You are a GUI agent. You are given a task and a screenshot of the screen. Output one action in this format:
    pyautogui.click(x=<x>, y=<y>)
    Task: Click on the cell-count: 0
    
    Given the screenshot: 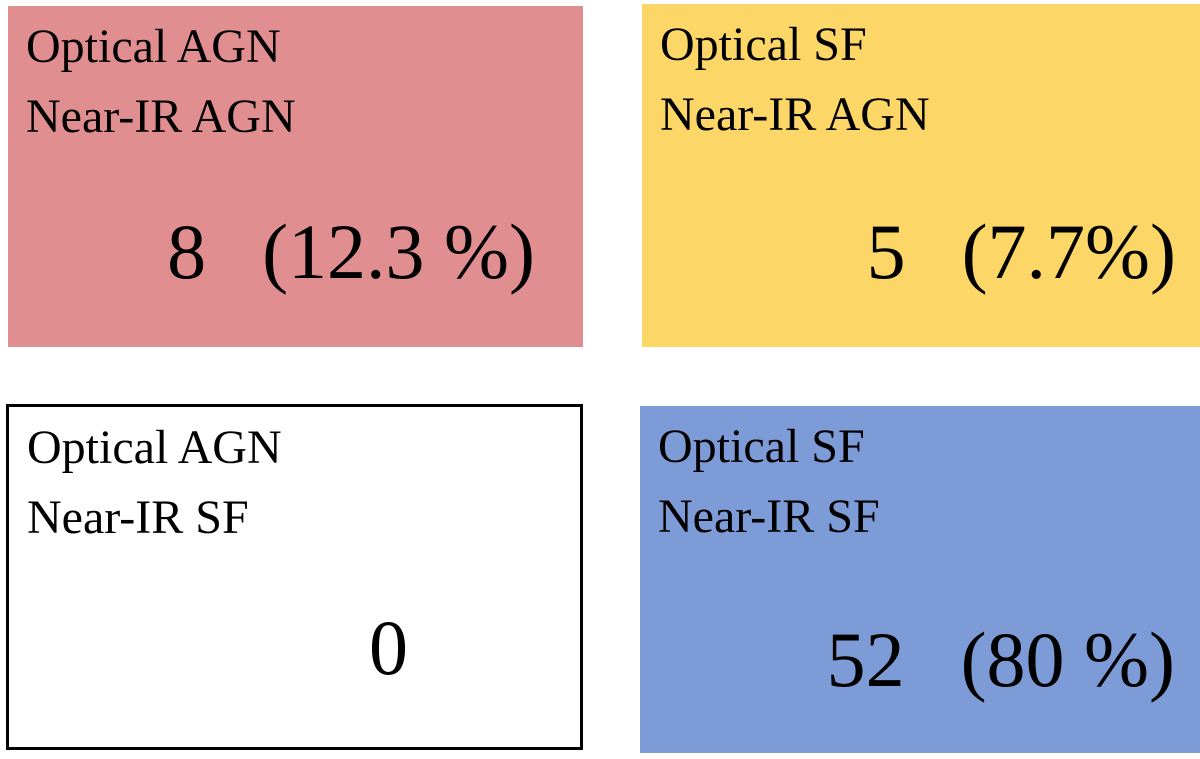 What is the action you would take?
    pyautogui.click(x=388, y=647)
    